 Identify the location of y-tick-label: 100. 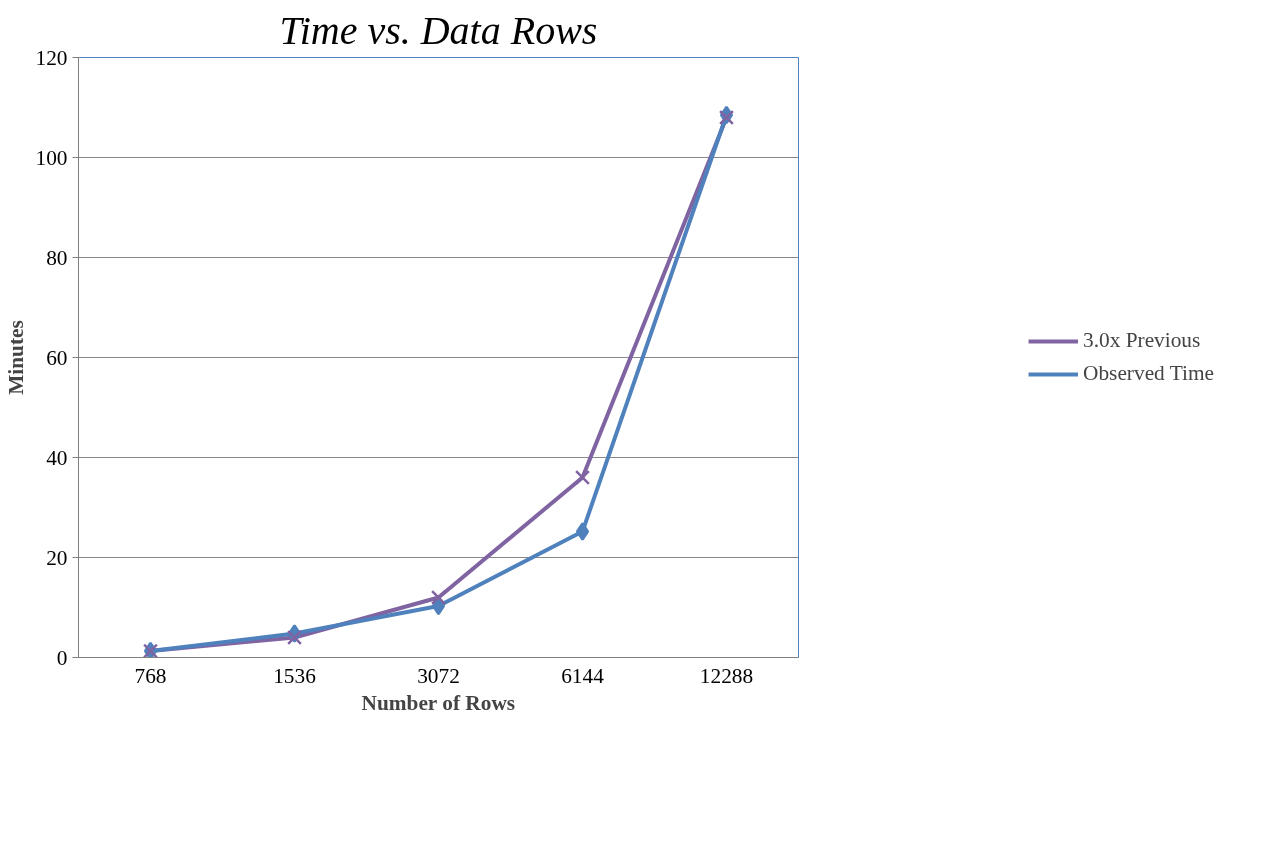
(51, 157).